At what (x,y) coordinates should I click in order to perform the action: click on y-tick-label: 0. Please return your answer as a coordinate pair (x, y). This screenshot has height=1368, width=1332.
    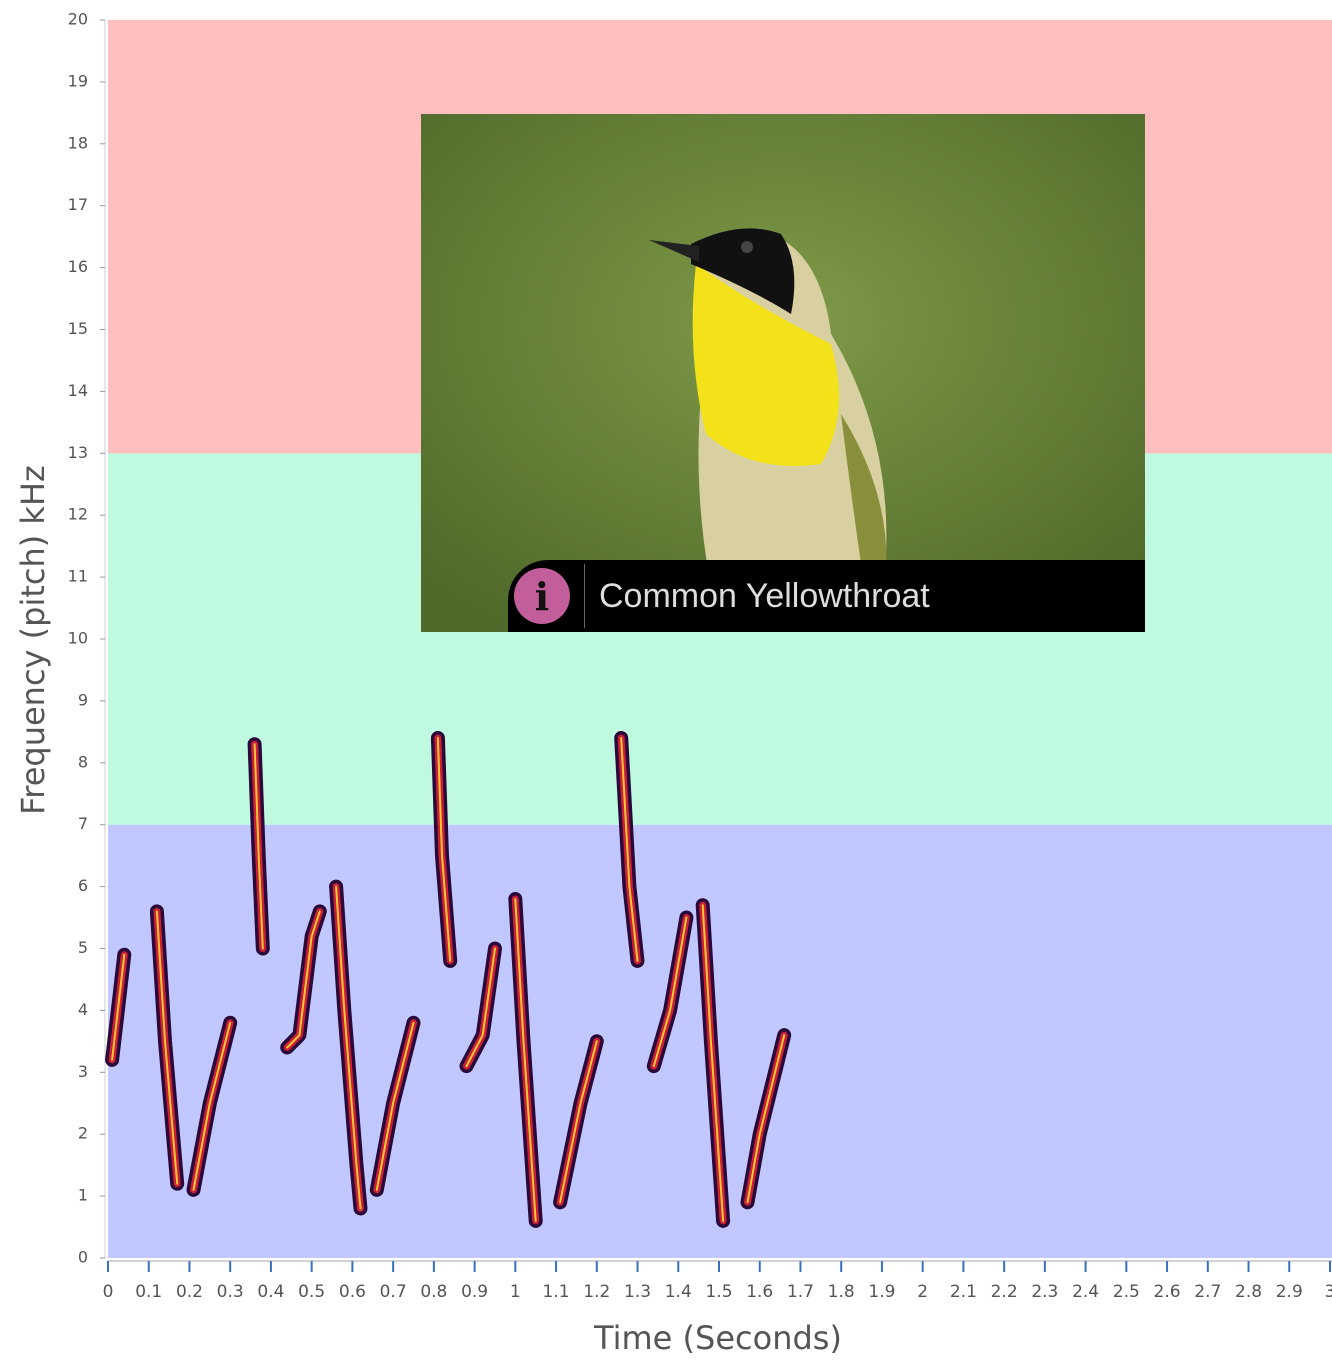
    Looking at the image, I should click on (83, 1257).